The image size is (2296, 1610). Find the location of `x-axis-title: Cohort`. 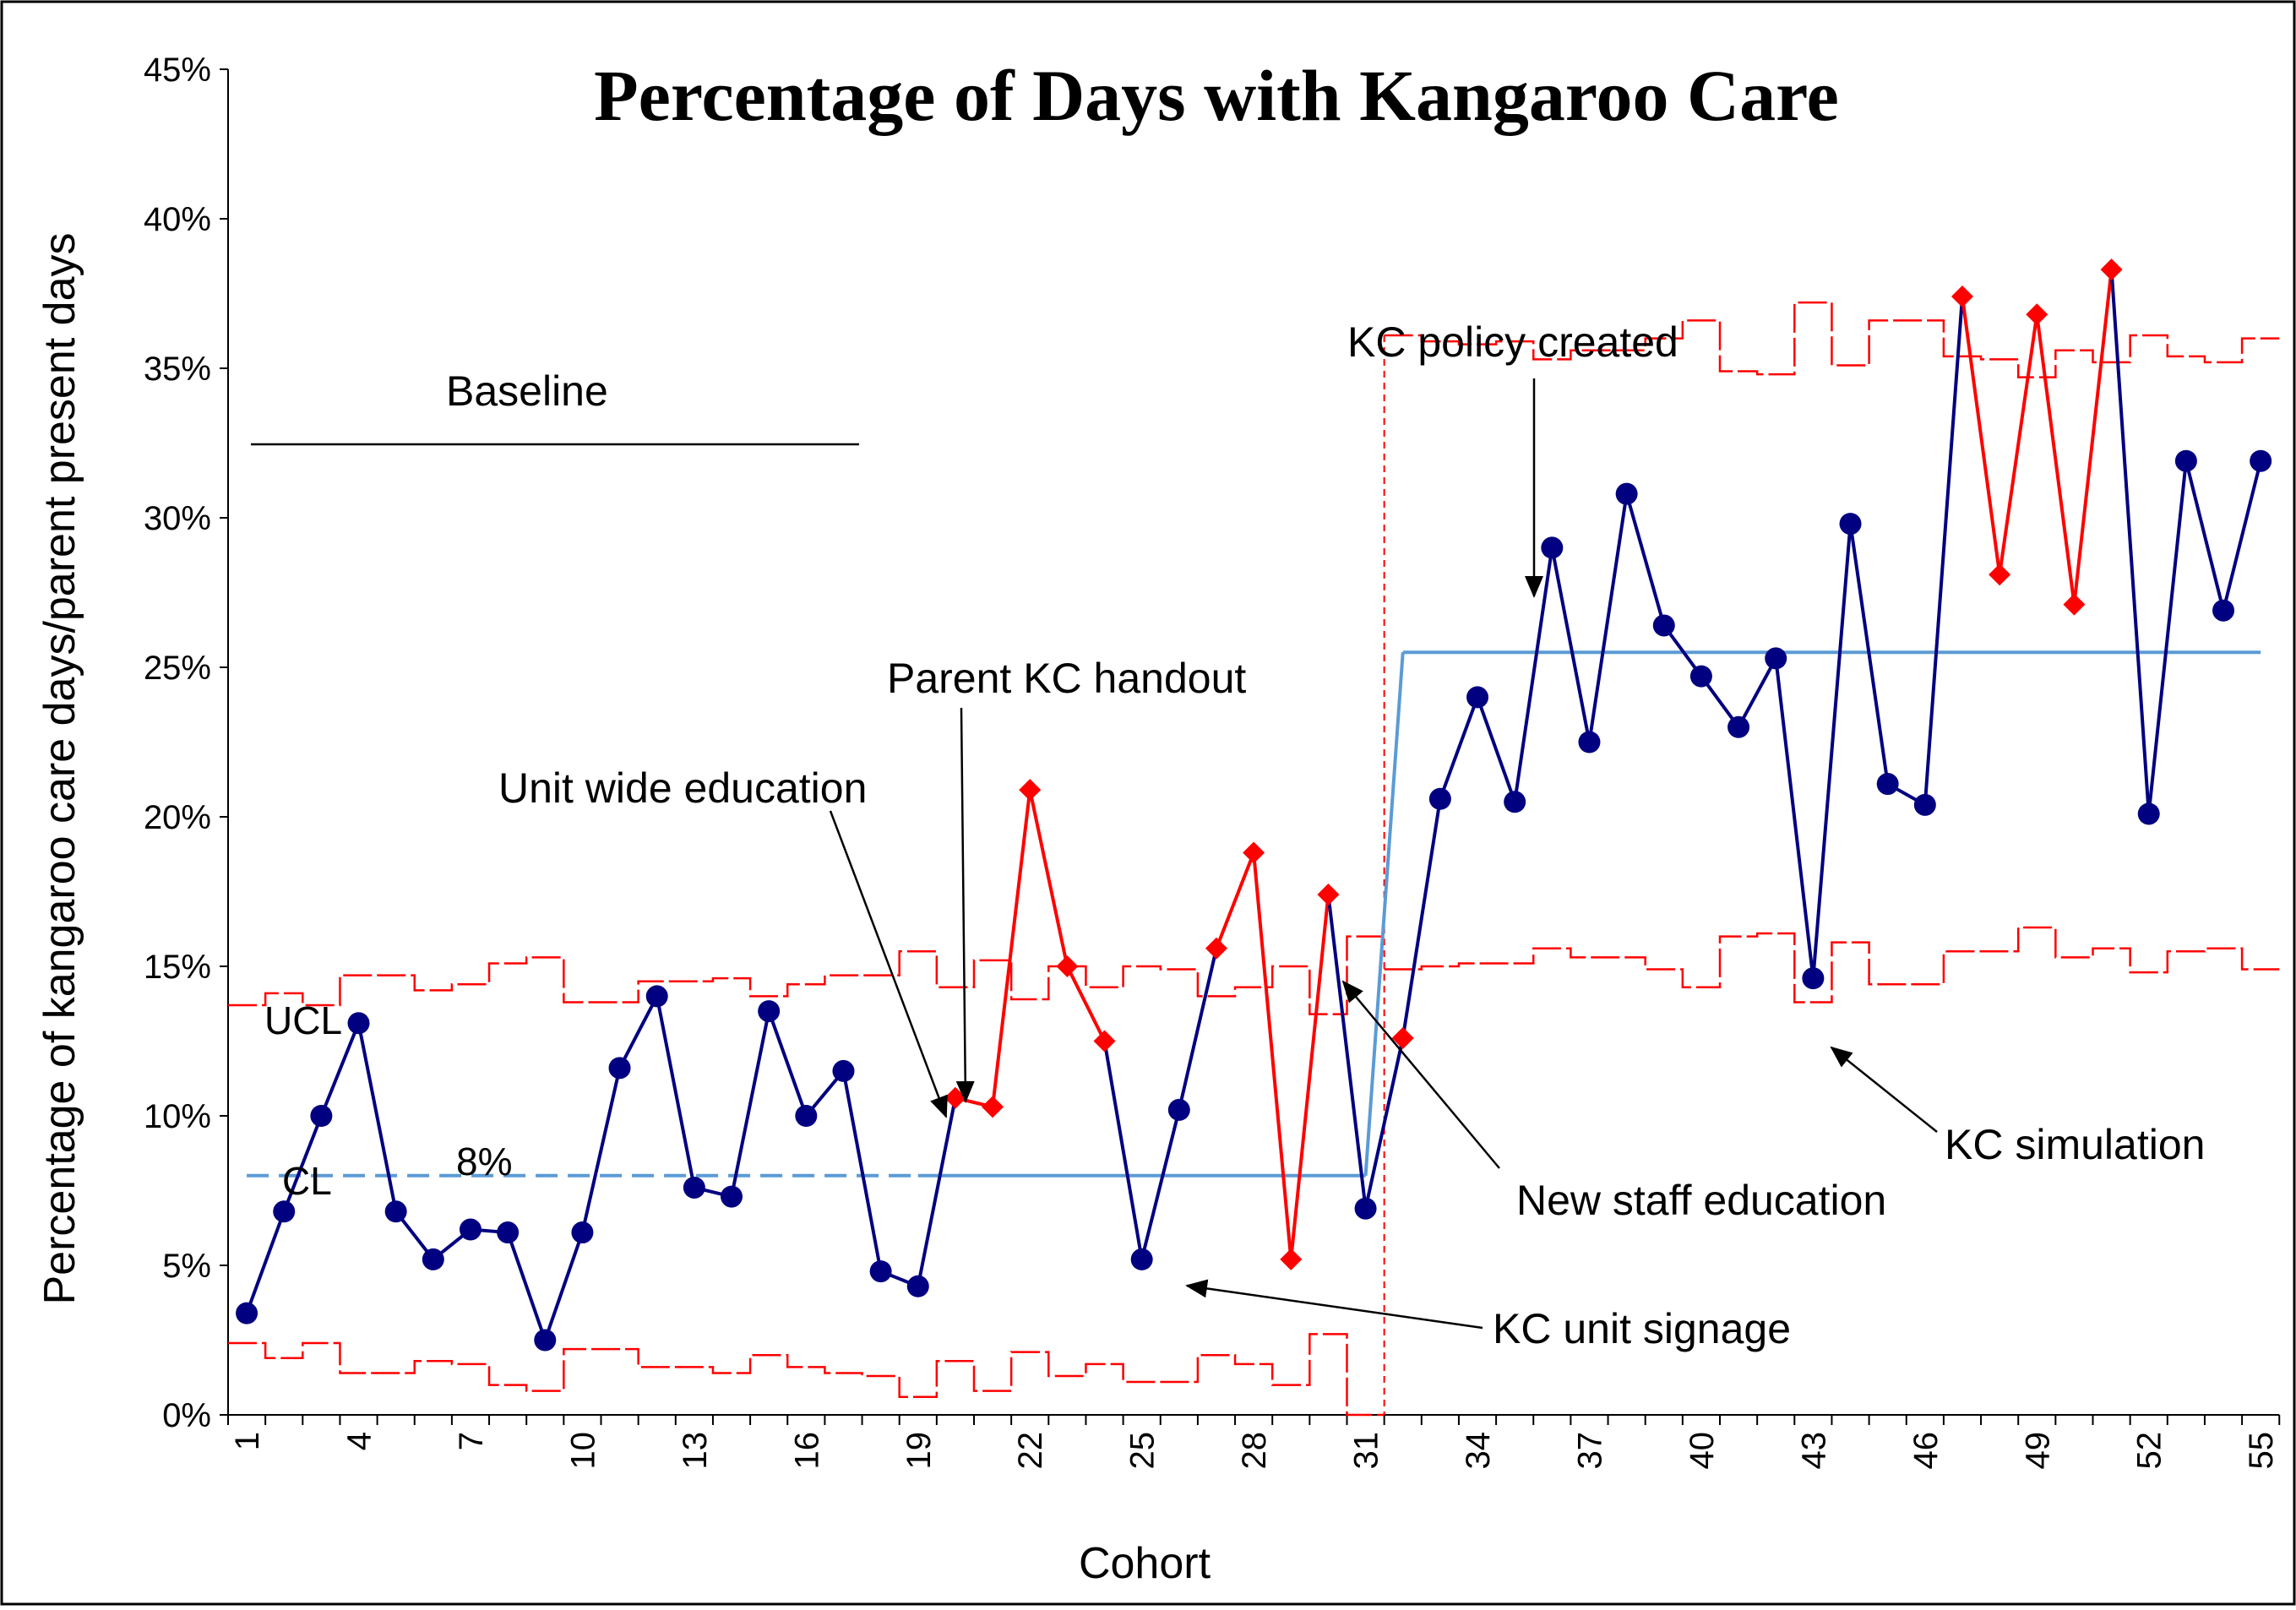

x-axis-title: Cohort is located at coordinates (1145, 1563).